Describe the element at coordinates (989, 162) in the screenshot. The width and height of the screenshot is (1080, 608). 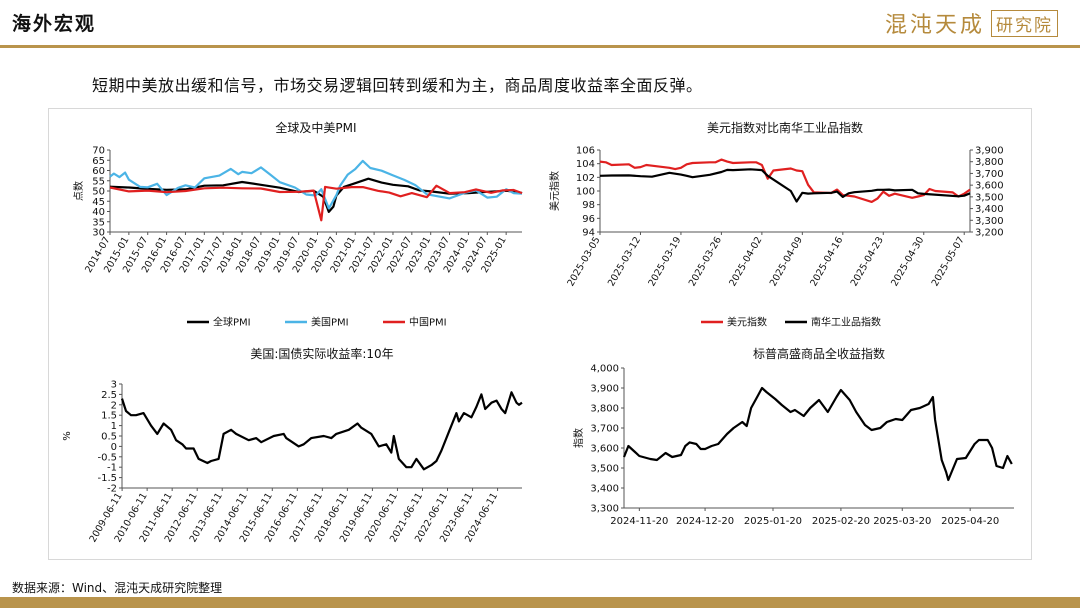
I see `y-right-tick-label: 3,800` at that location.